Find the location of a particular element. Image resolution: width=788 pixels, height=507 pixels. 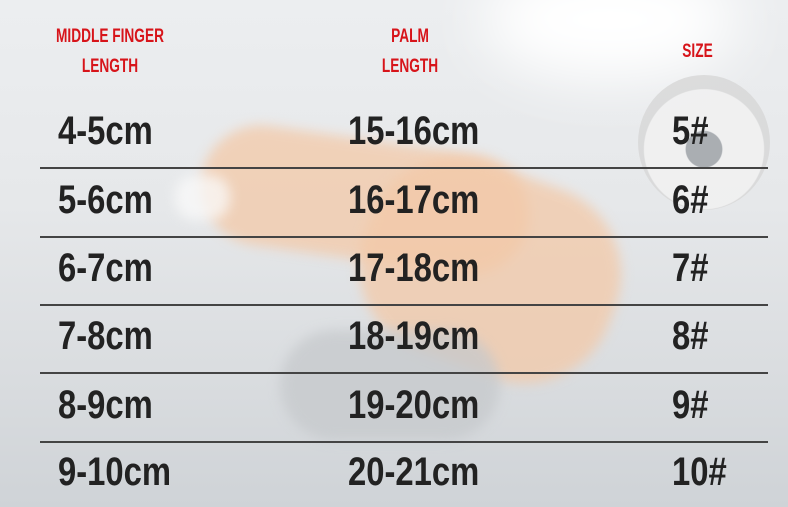

cell-finger: 8-9cm is located at coordinates (105, 405).